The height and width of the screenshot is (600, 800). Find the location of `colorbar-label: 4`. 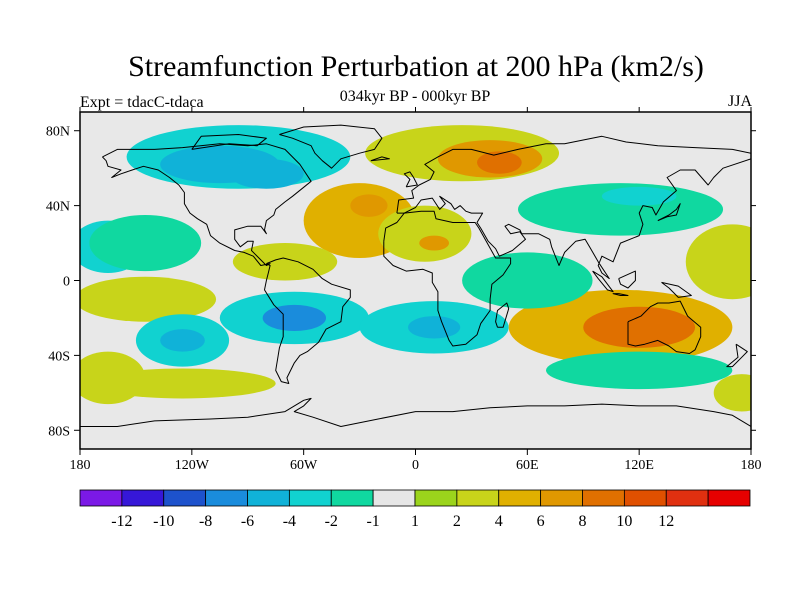

colorbar-label: 4 is located at coordinates (499, 521).